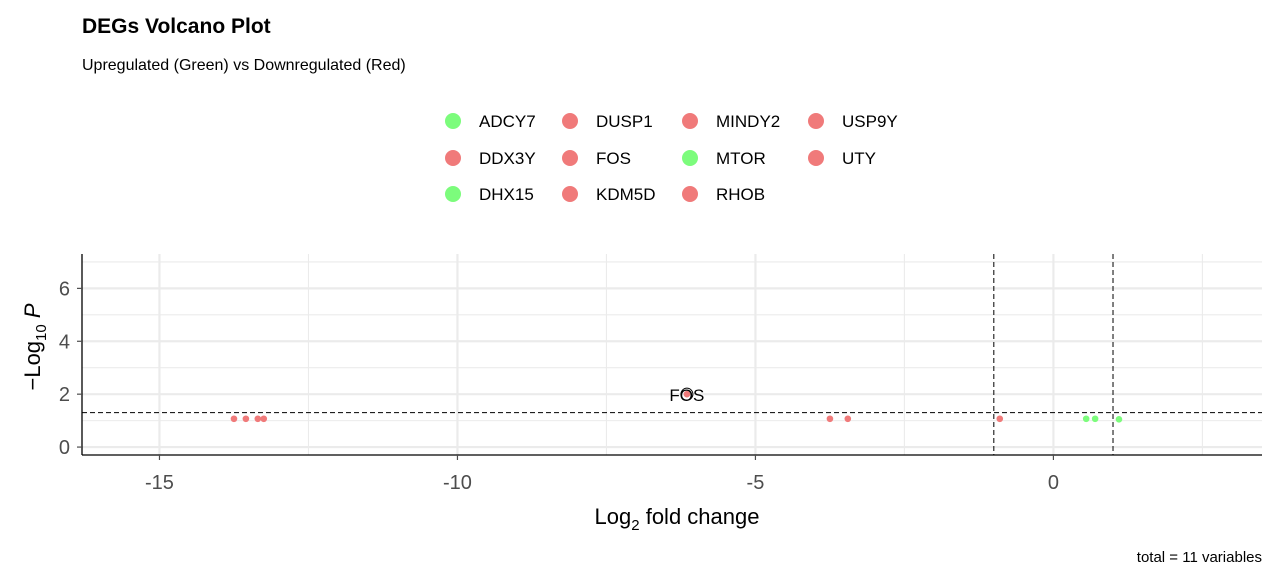 The height and width of the screenshot is (585, 1280). What do you see at coordinates (741, 158) in the screenshot?
I see `legend-label: MTOR` at bounding box center [741, 158].